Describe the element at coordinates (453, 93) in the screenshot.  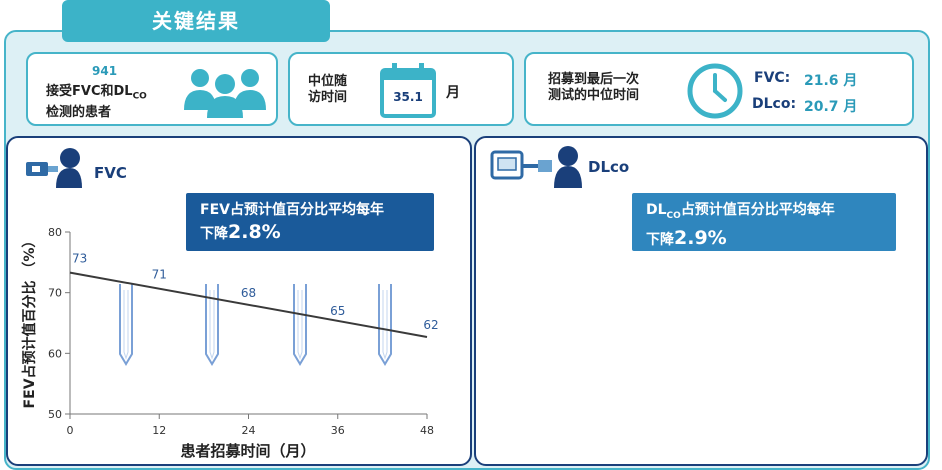
I see `followup-unit: 月` at that location.